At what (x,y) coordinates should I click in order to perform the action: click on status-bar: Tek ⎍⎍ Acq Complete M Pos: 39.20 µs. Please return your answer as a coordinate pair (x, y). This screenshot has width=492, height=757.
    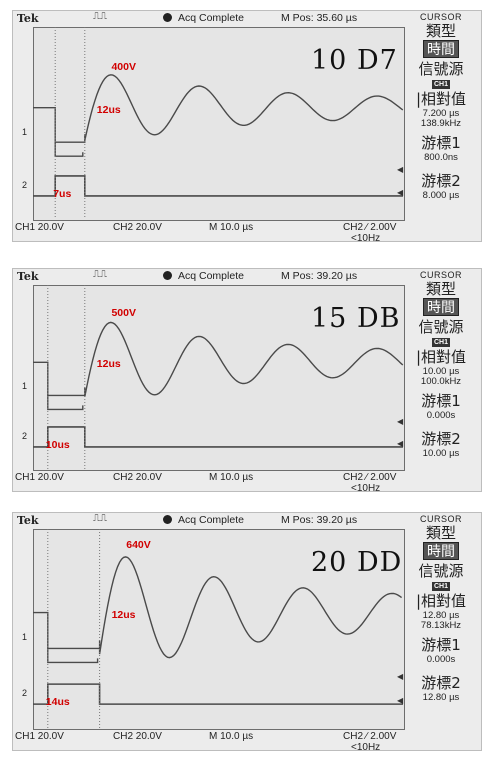
    Looking at the image, I should click on (213, 521).